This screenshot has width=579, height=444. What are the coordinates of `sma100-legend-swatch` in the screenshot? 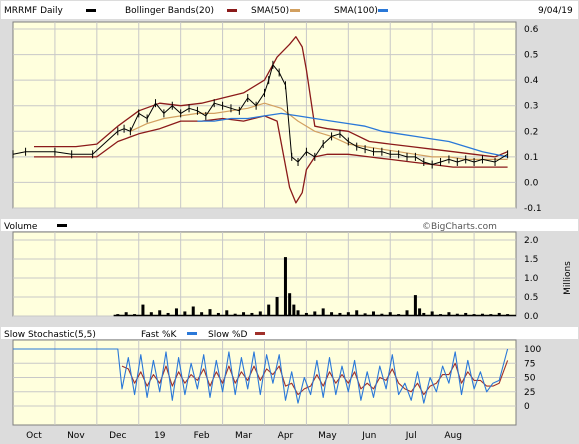 It's located at (383, 10).